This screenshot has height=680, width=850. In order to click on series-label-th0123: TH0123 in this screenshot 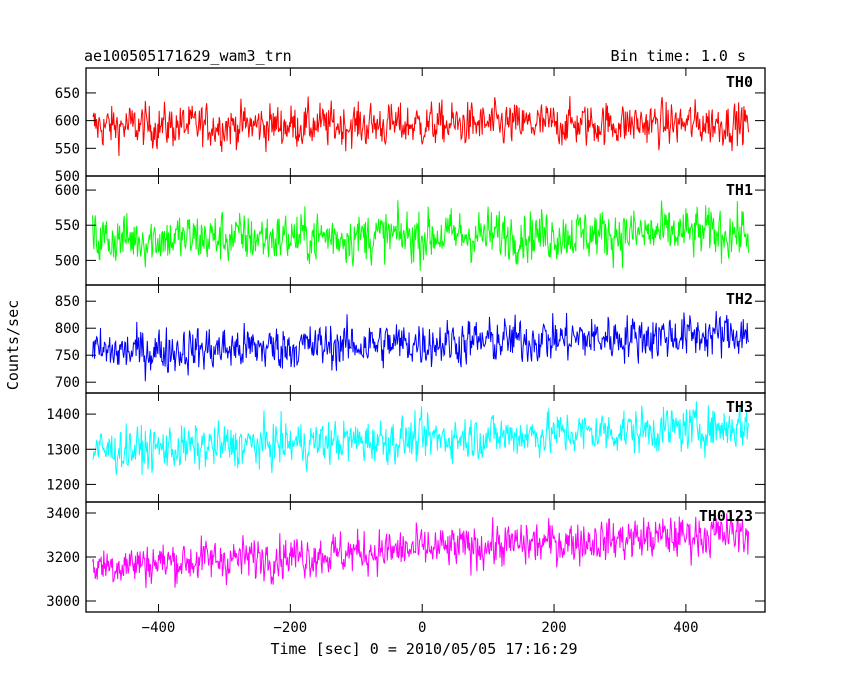, I will do `click(726, 516)`.